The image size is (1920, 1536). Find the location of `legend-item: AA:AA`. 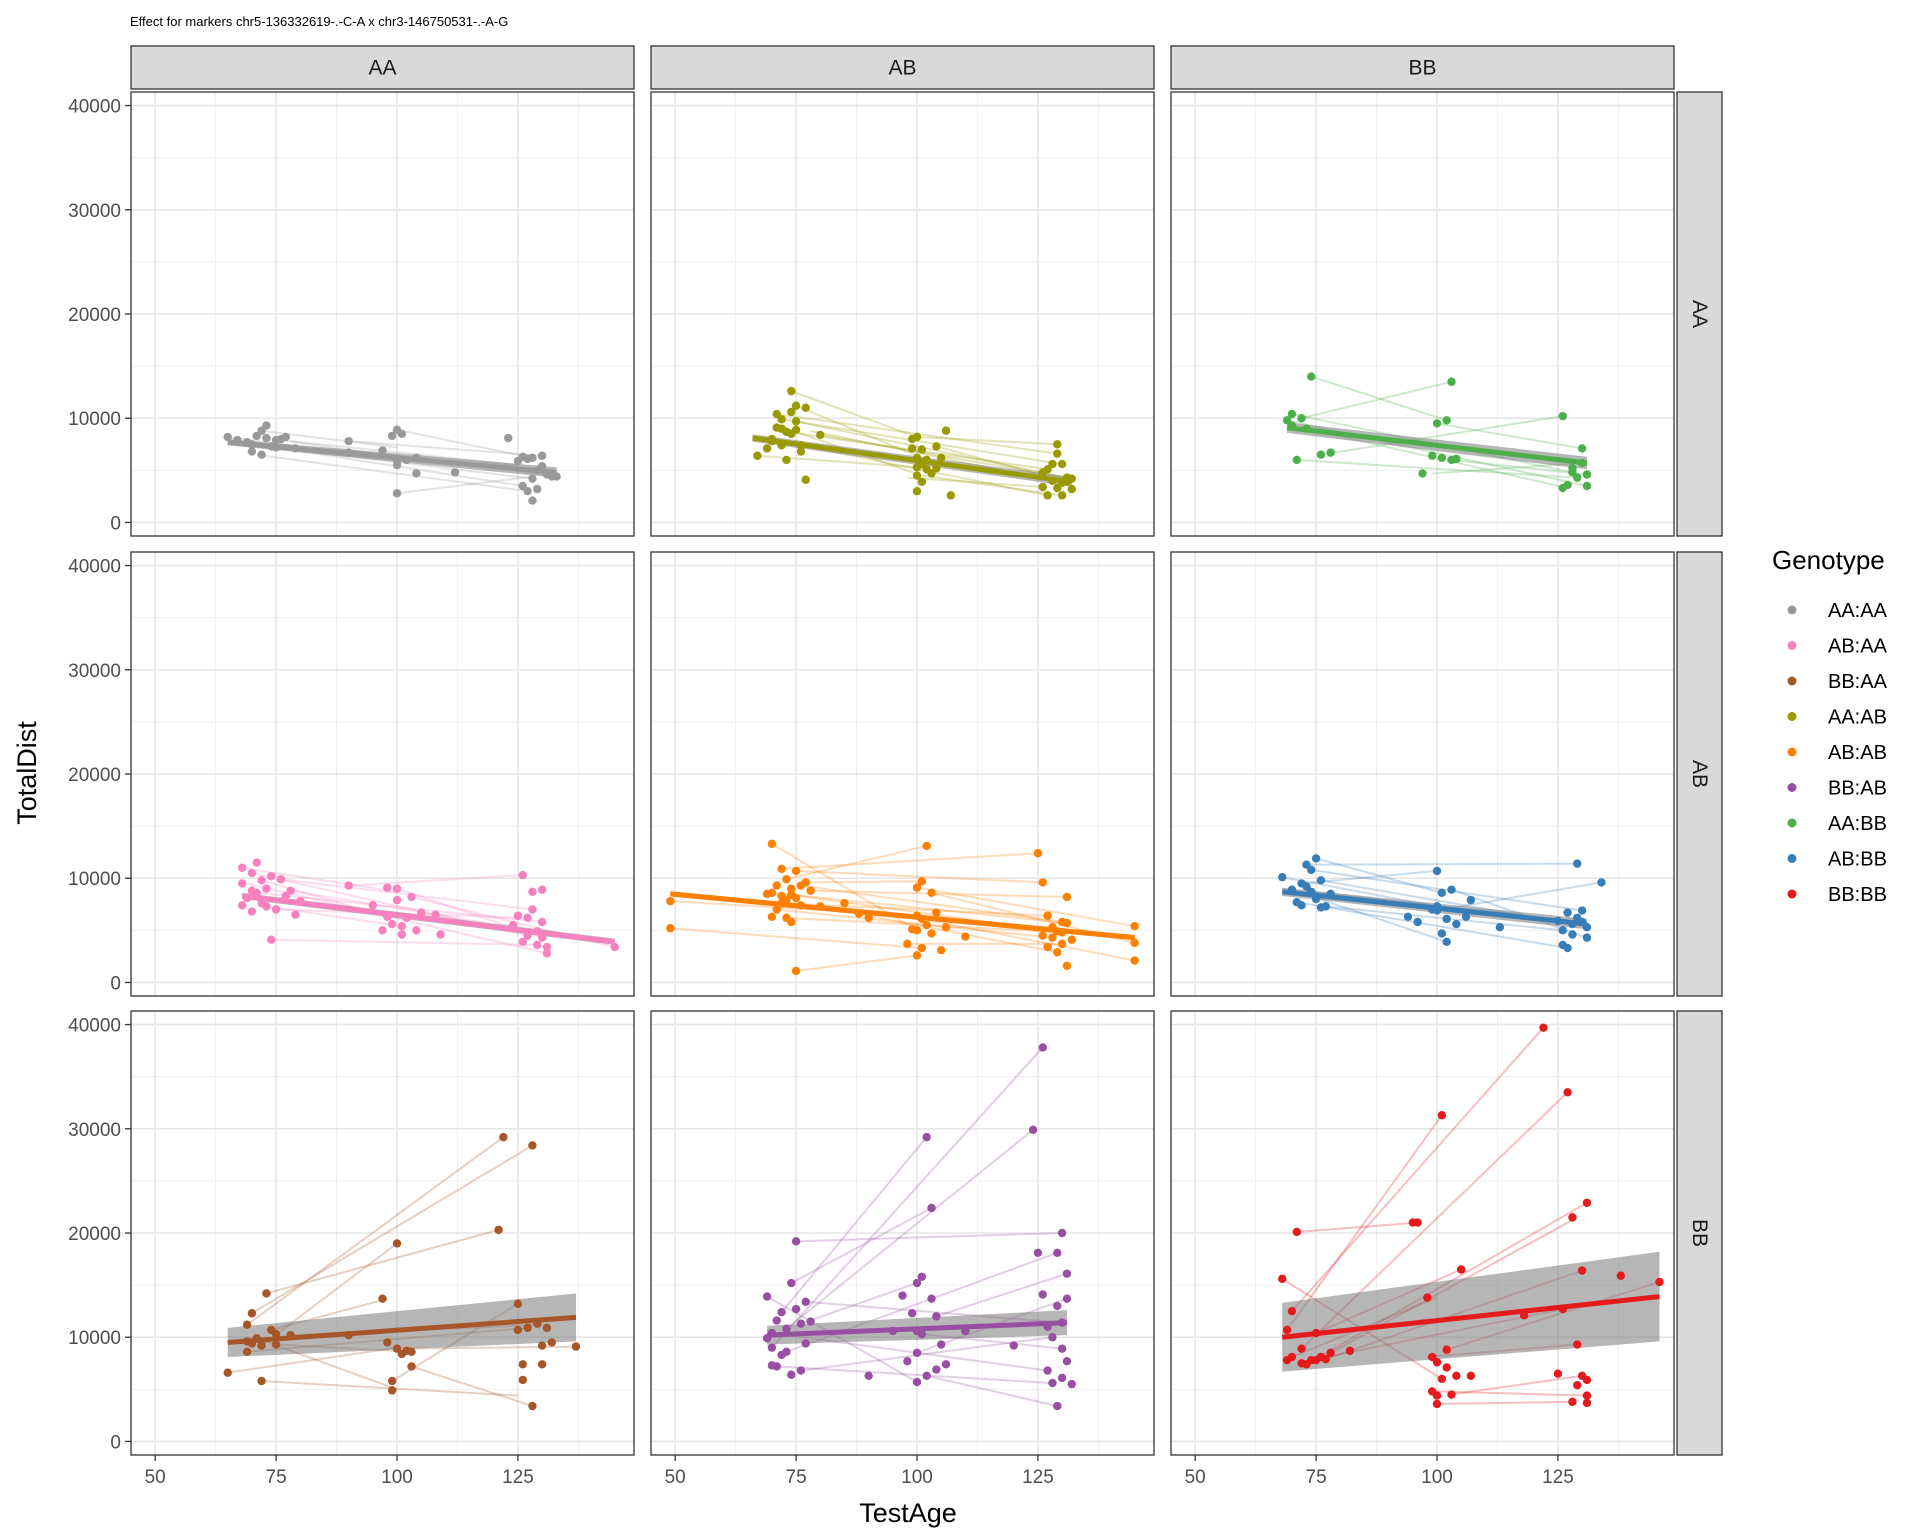

legend-item: AA:AA is located at coordinates (1837, 611).